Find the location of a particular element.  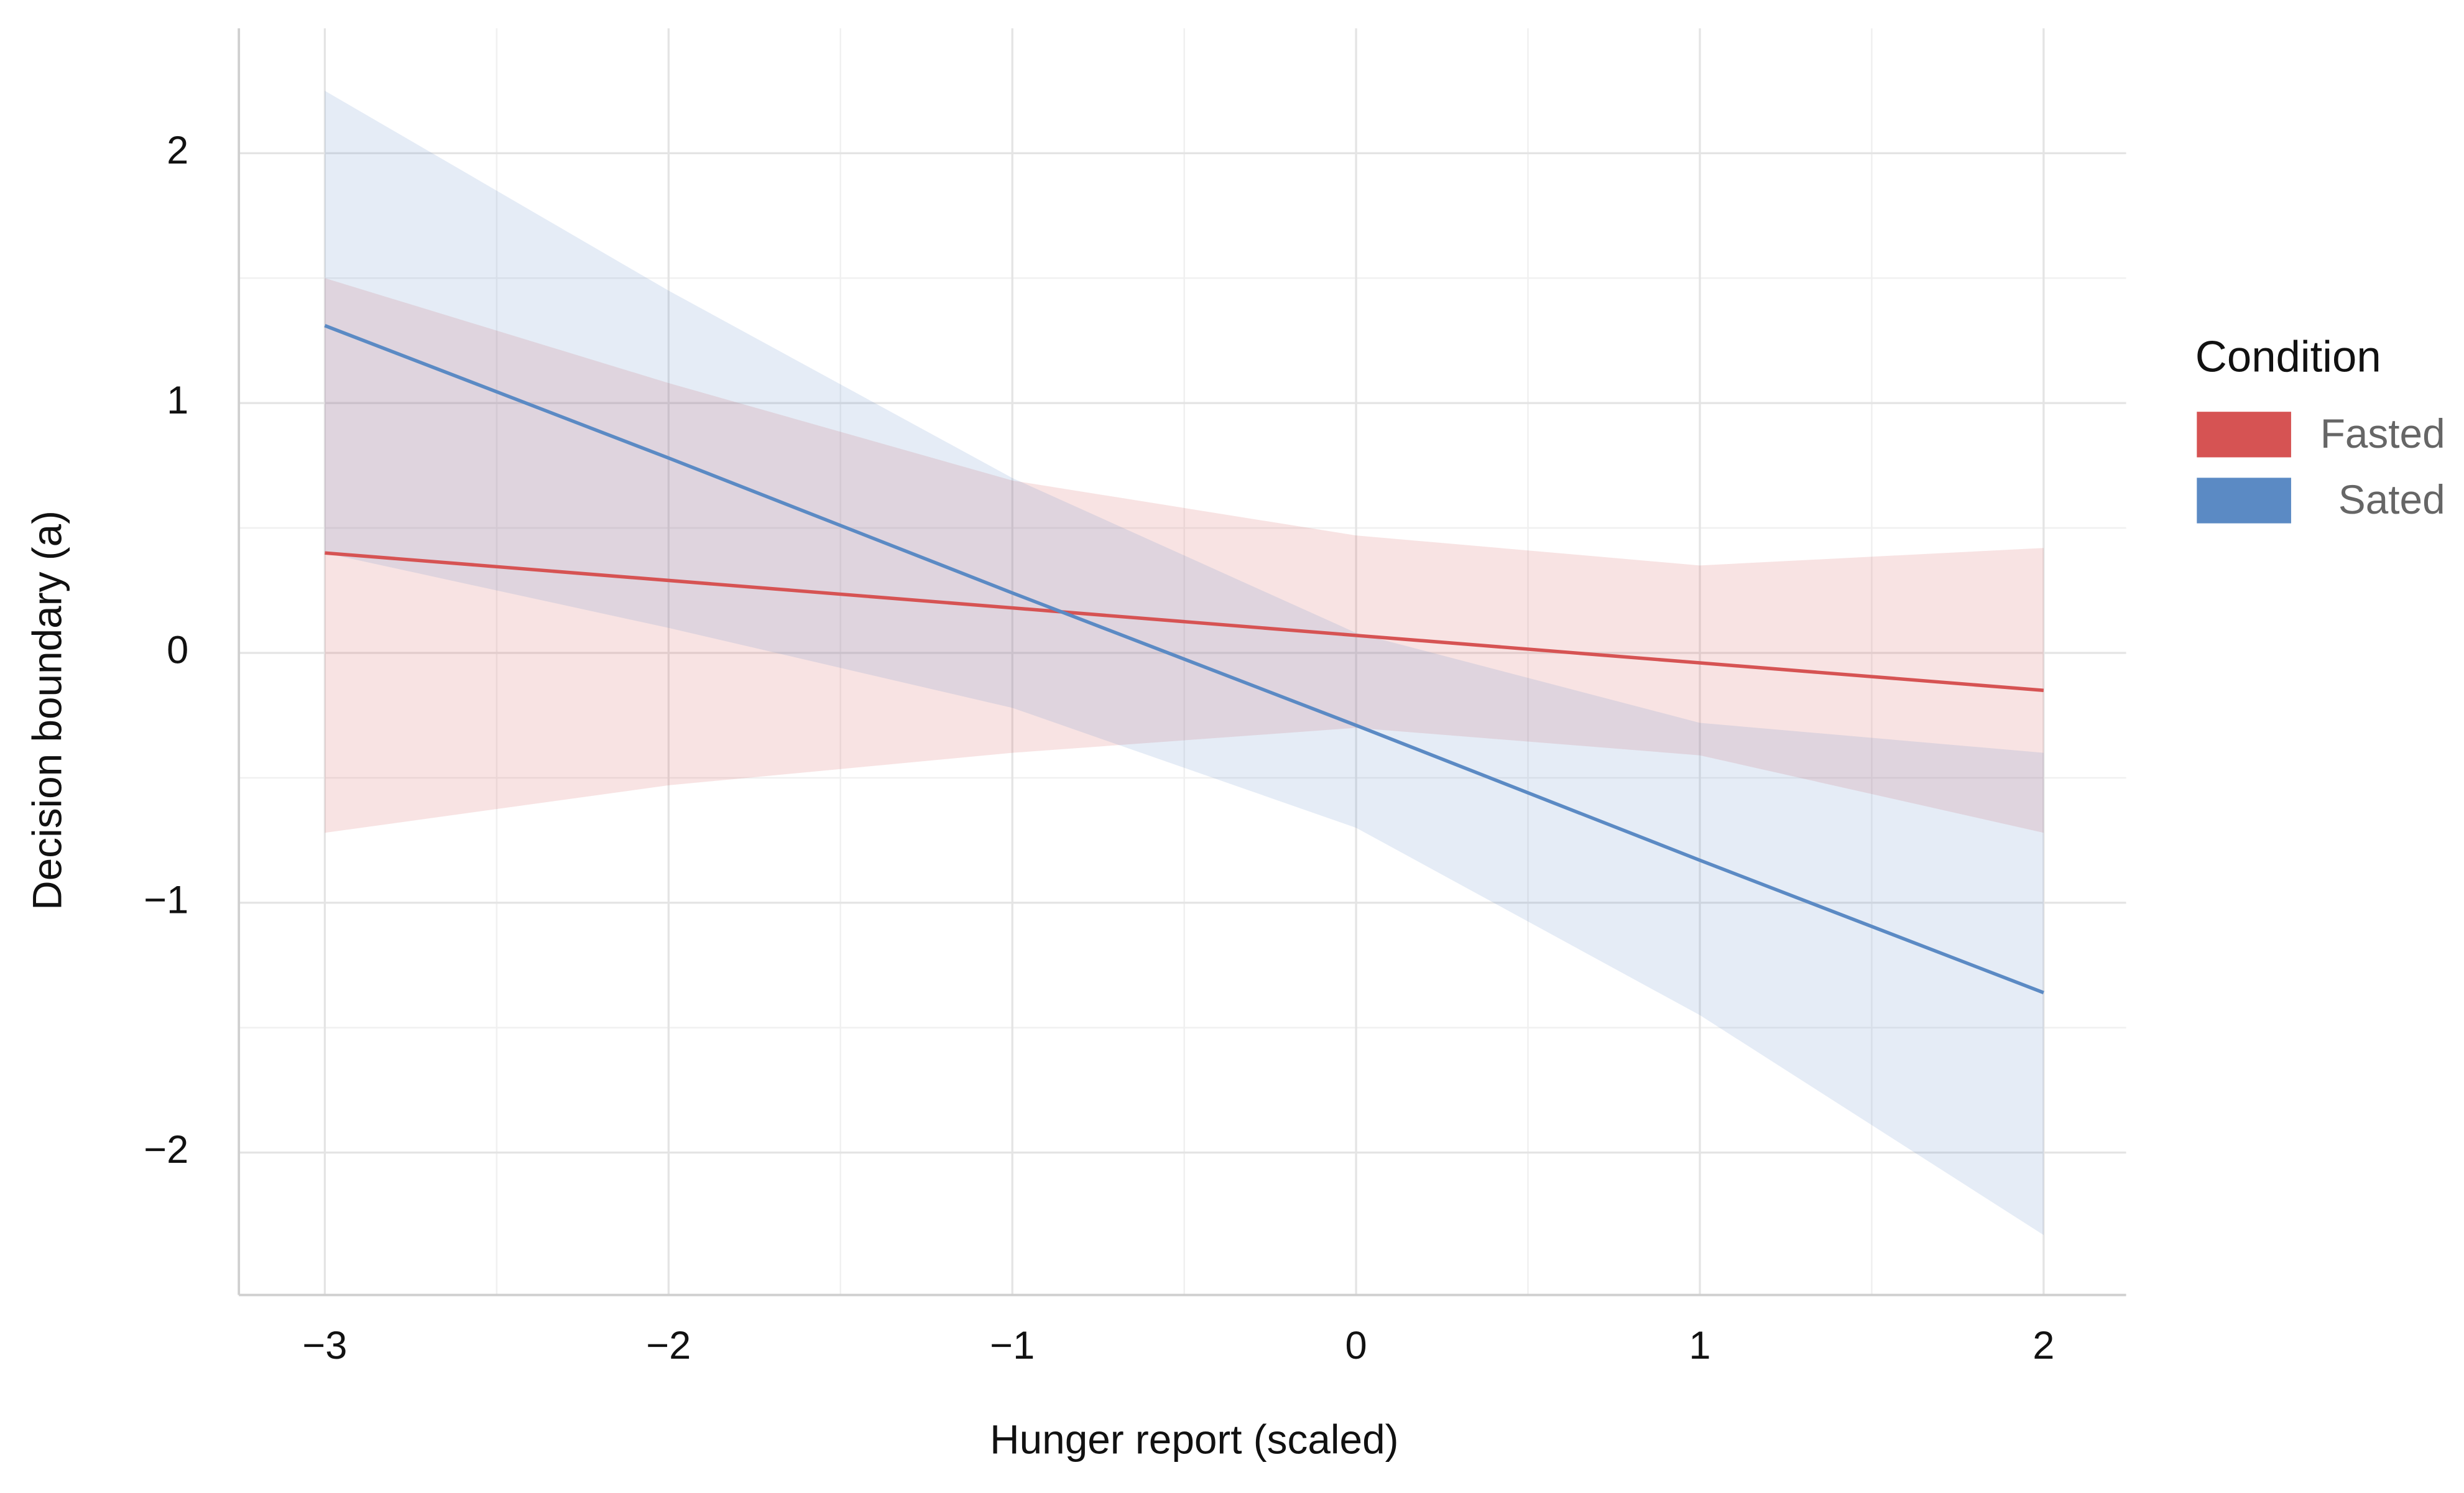

y-tick-label: −2 is located at coordinates (166, 1150).